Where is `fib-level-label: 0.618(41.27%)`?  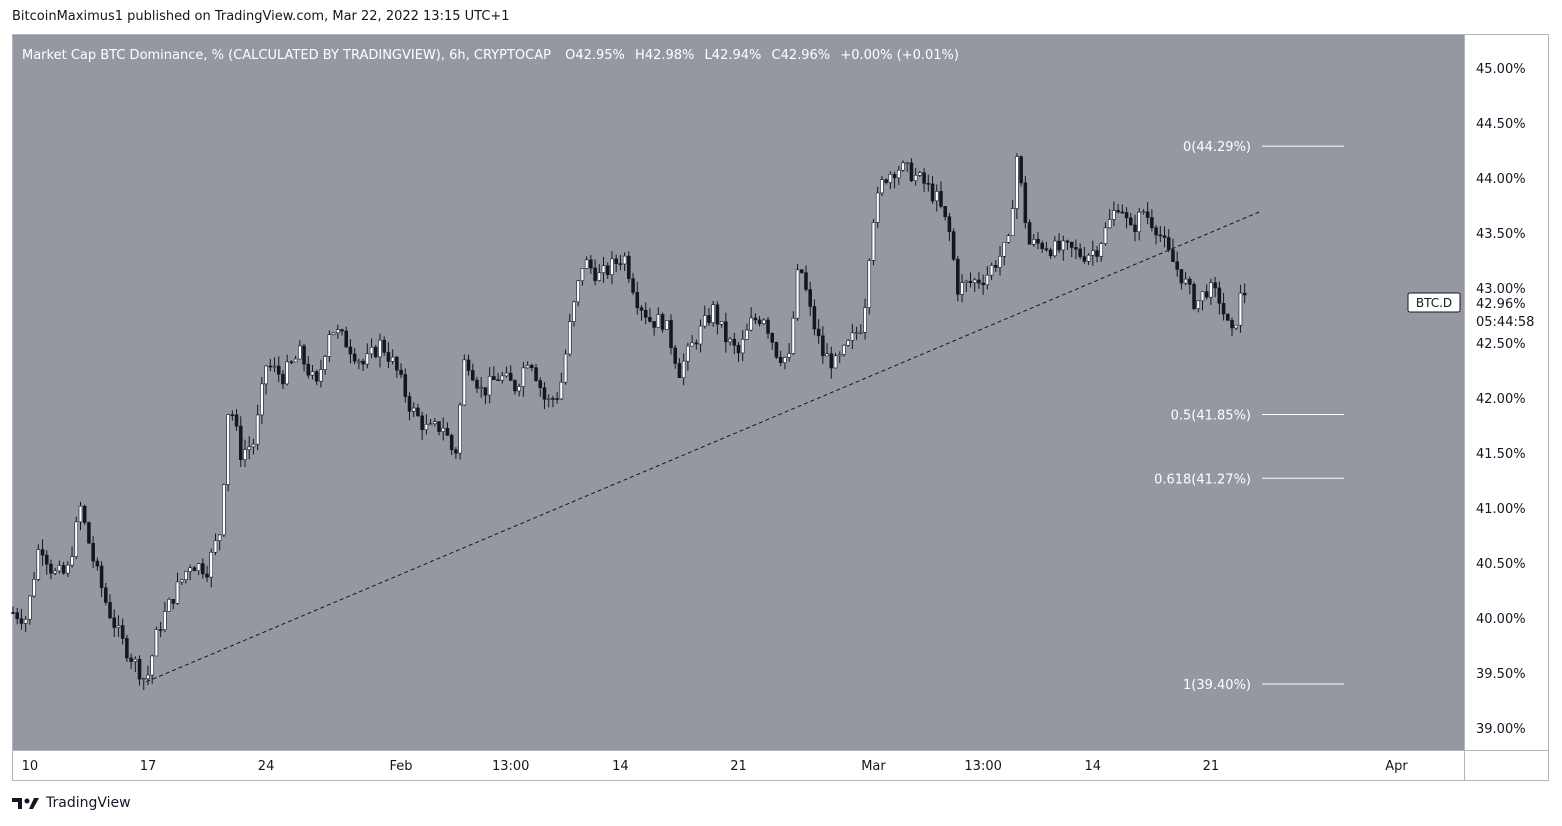
fib-level-label: 0.618(41.27%) is located at coordinates (1202, 479).